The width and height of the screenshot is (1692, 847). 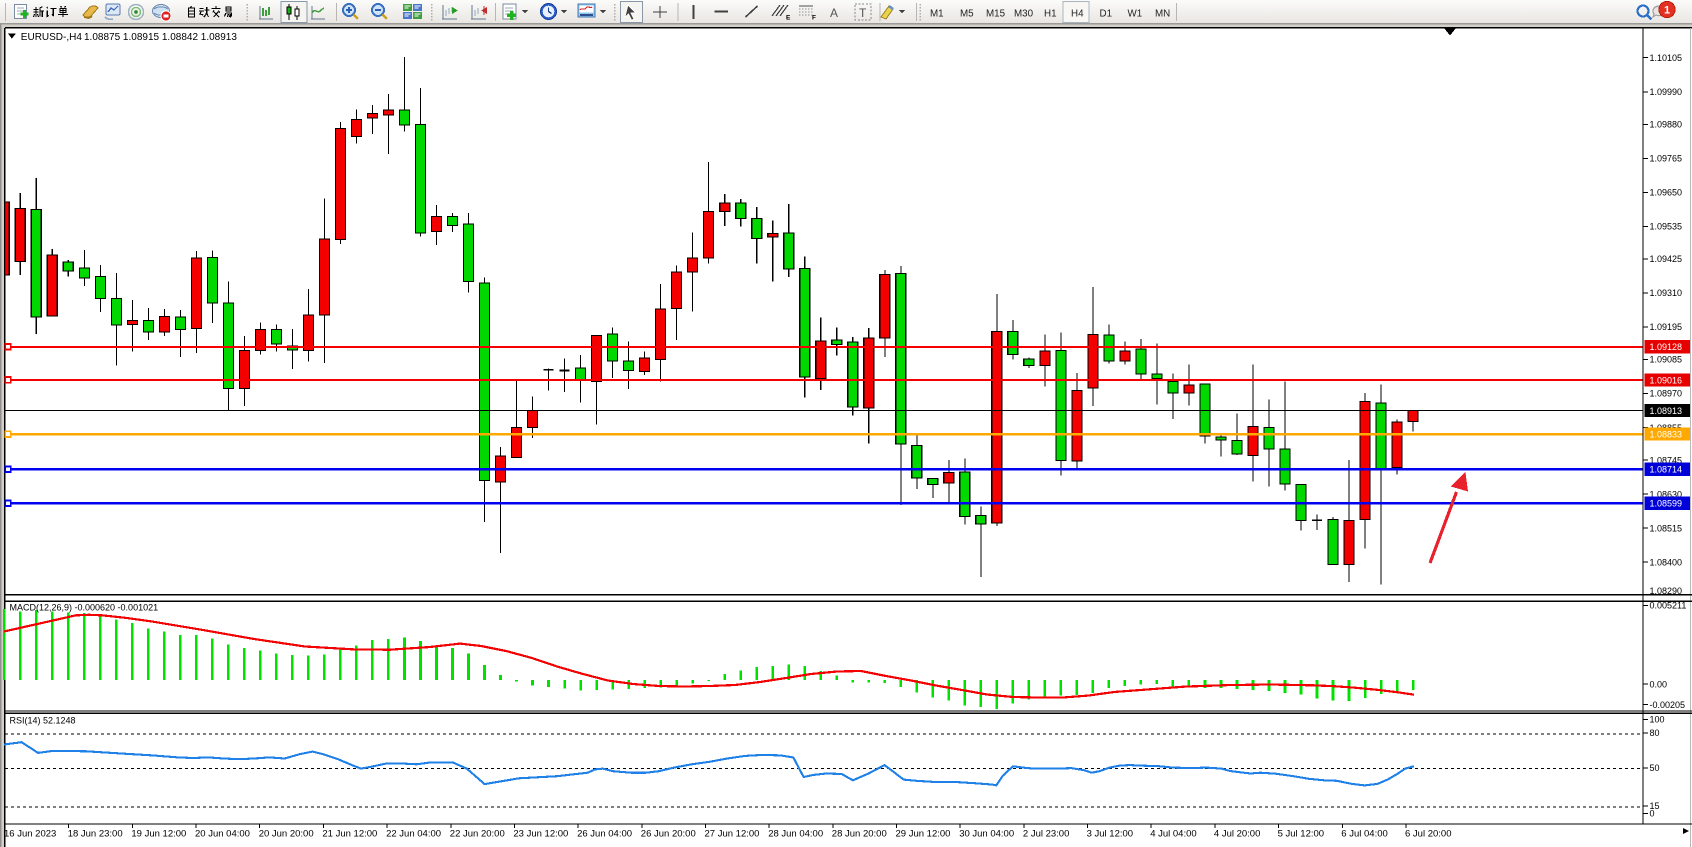 What do you see at coordinates (1237, 834) in the screenshot?
I see `svg-text: 4 Jul 20:00` at bounding box center [1237, 834].